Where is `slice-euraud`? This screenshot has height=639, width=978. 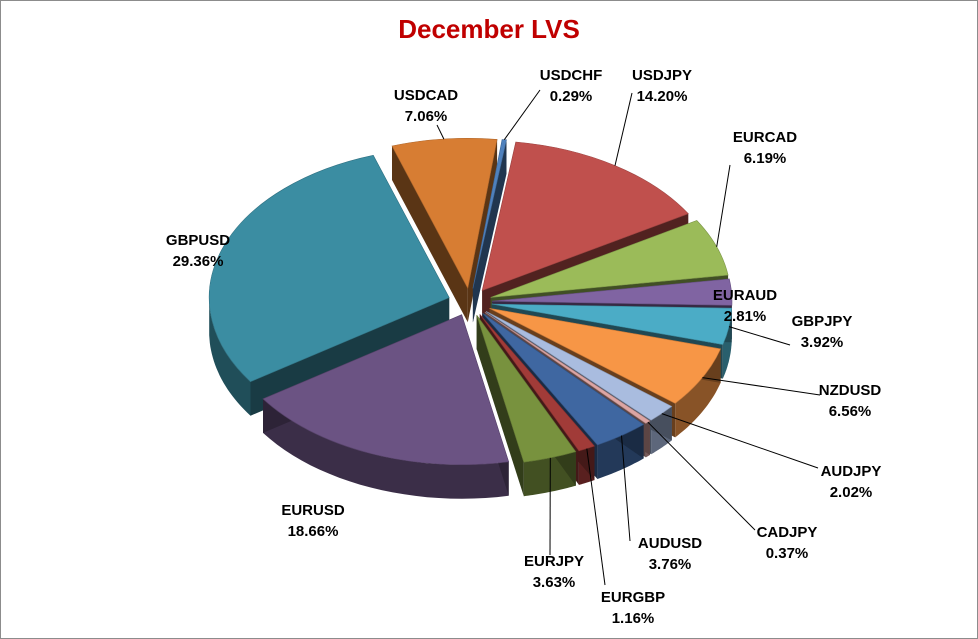
slice-euraud is located at coordinates (612, 292).